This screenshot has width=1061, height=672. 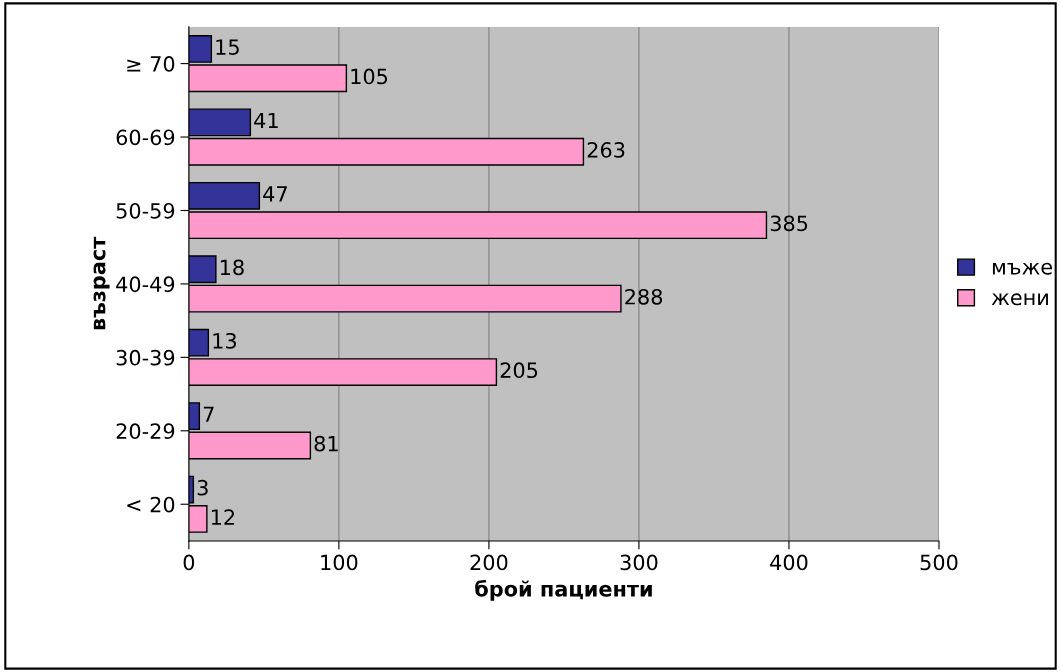 What do you see at coordinates (145, 137) in the screenshot?
I see `y-tick-label: 60-69` at bounding box center [145, 137].